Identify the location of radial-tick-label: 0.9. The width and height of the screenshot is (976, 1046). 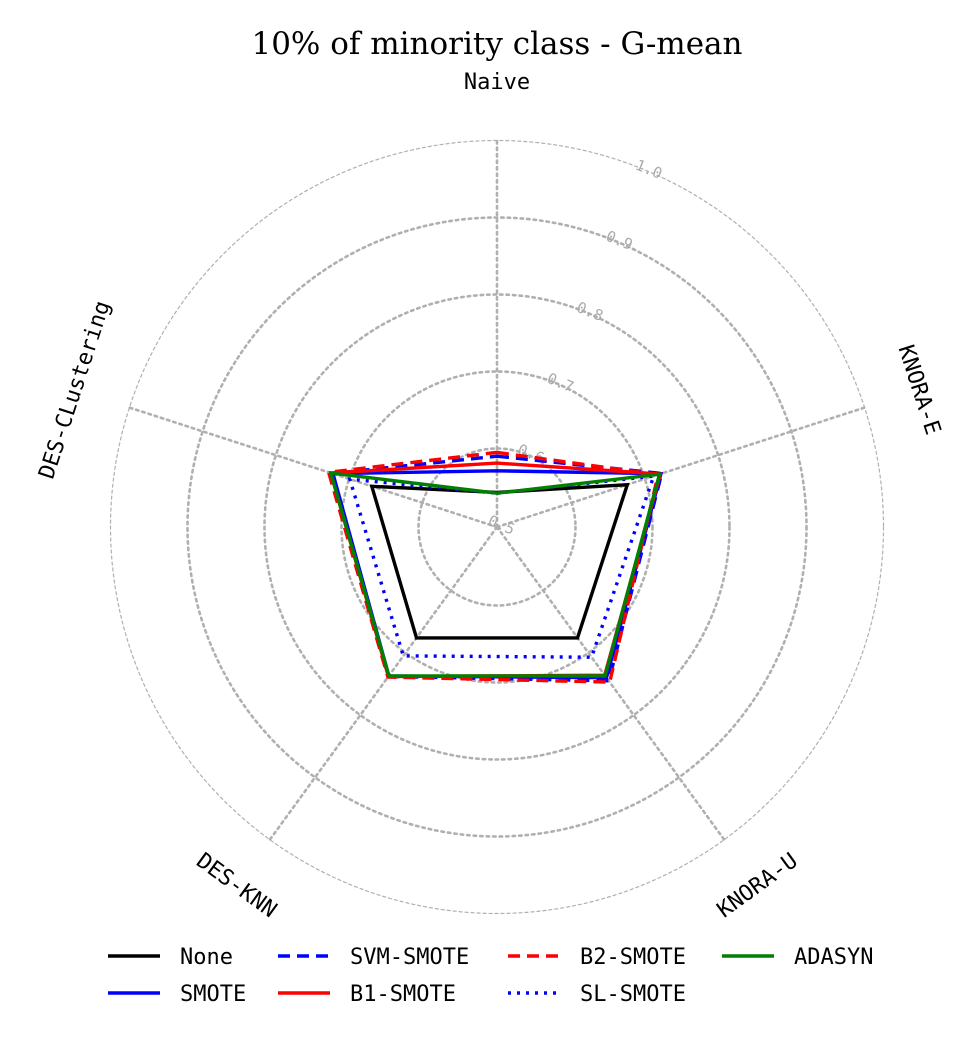
(619, 240).